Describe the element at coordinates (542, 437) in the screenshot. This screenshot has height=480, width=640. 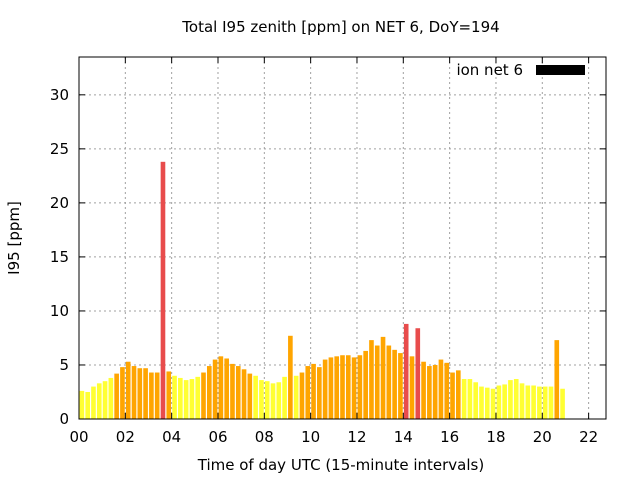
I see `x-tick-label: 20` at that location.